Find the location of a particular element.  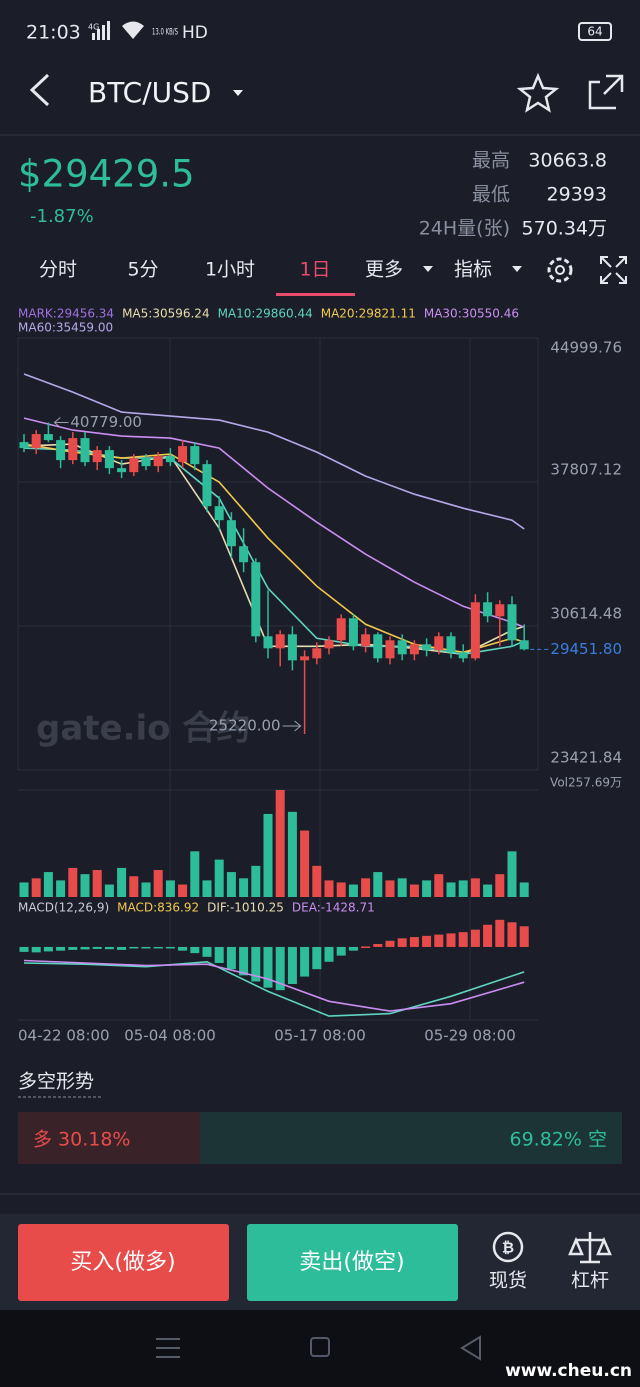

nav-back is located at coordinates (470, 1348).